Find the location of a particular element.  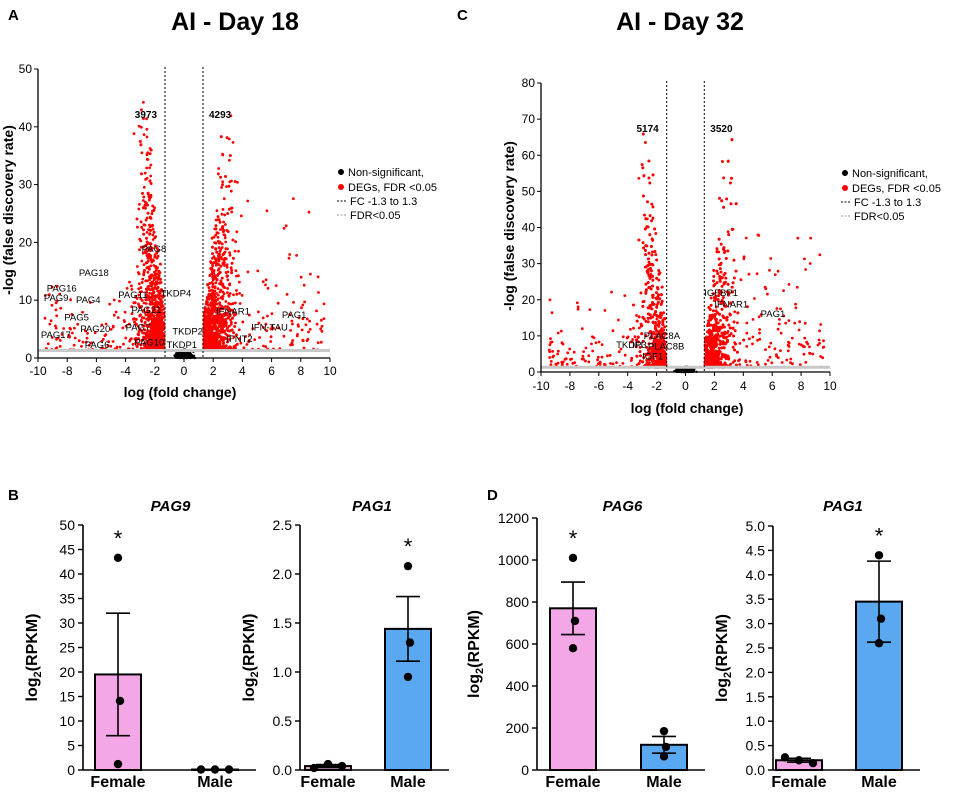

volcano-day18-count-up: 4293 is located at coordinates (220, 115).